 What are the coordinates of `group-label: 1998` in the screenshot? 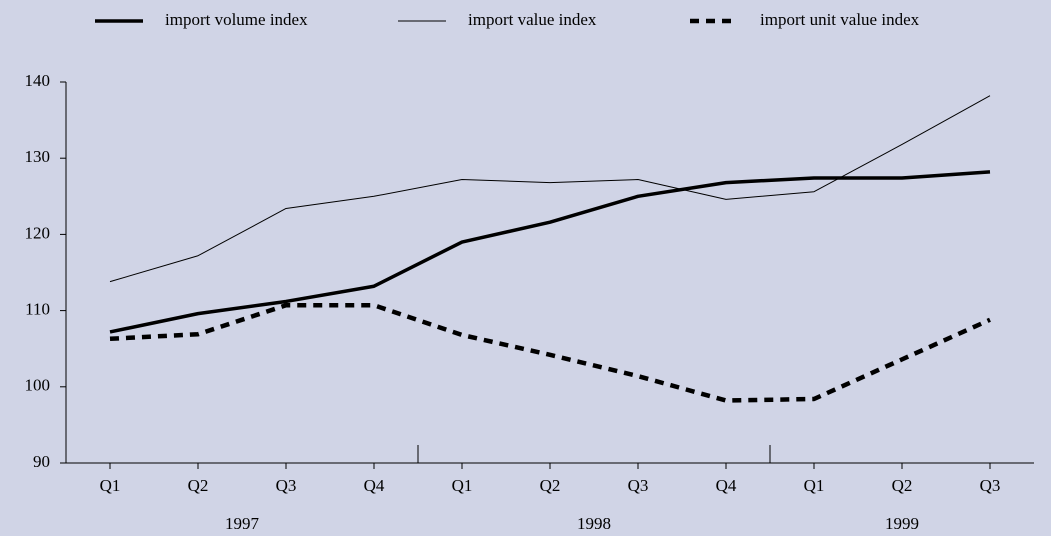 It's located at (594, 523).